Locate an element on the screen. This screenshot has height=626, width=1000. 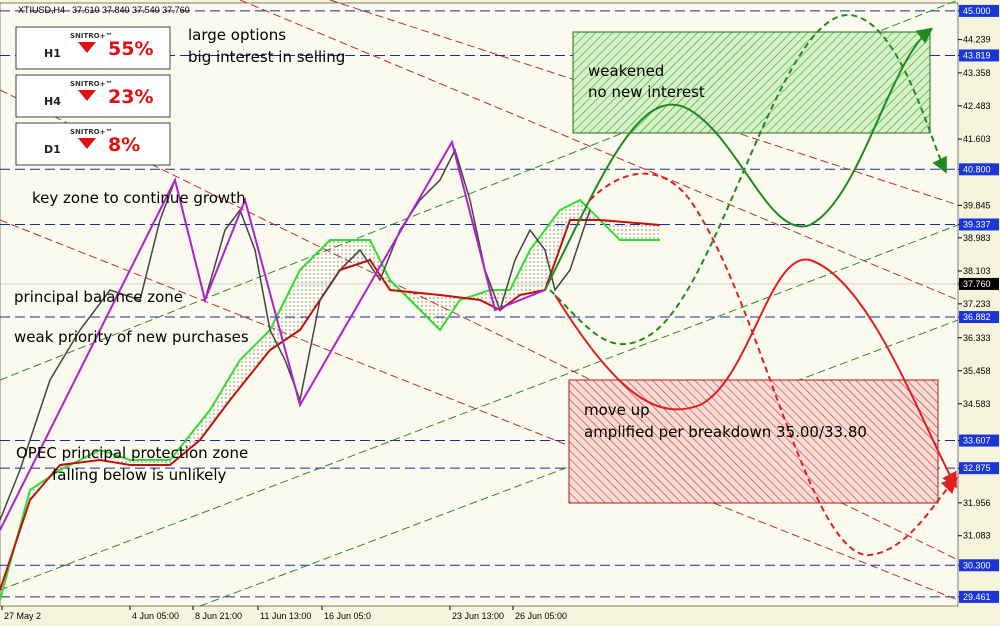
projection is located at coordinates (755, 373).